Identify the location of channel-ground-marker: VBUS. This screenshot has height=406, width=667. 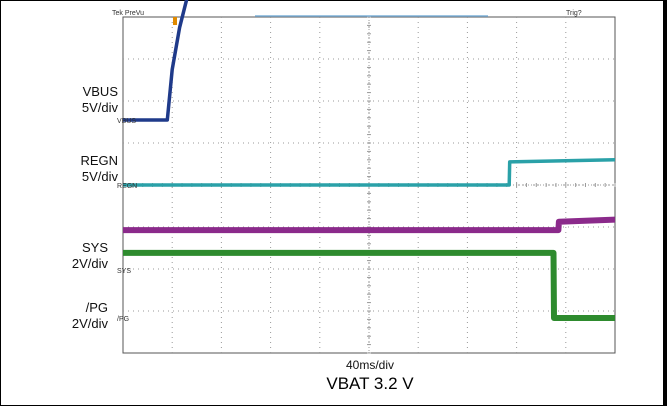
(126, 121).